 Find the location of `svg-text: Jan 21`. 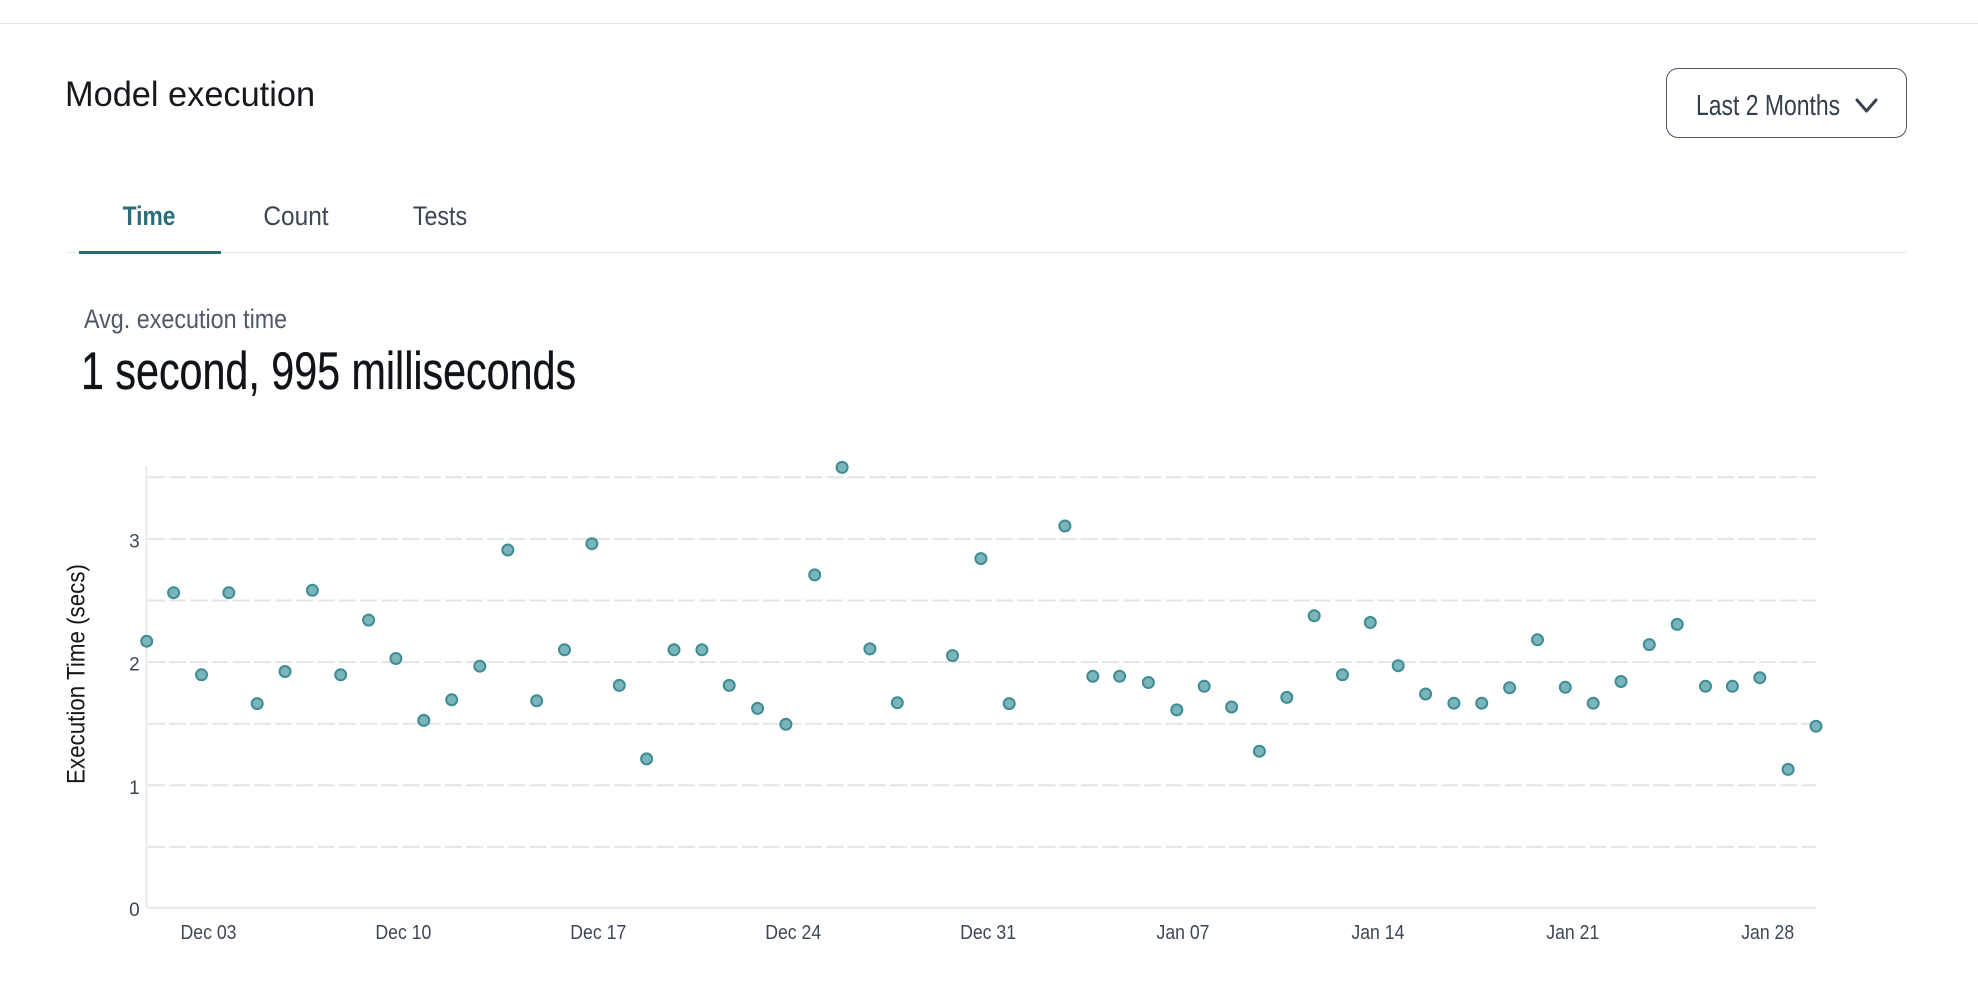

svg-text: Jan 21 is located at coordinates (1572, 933).